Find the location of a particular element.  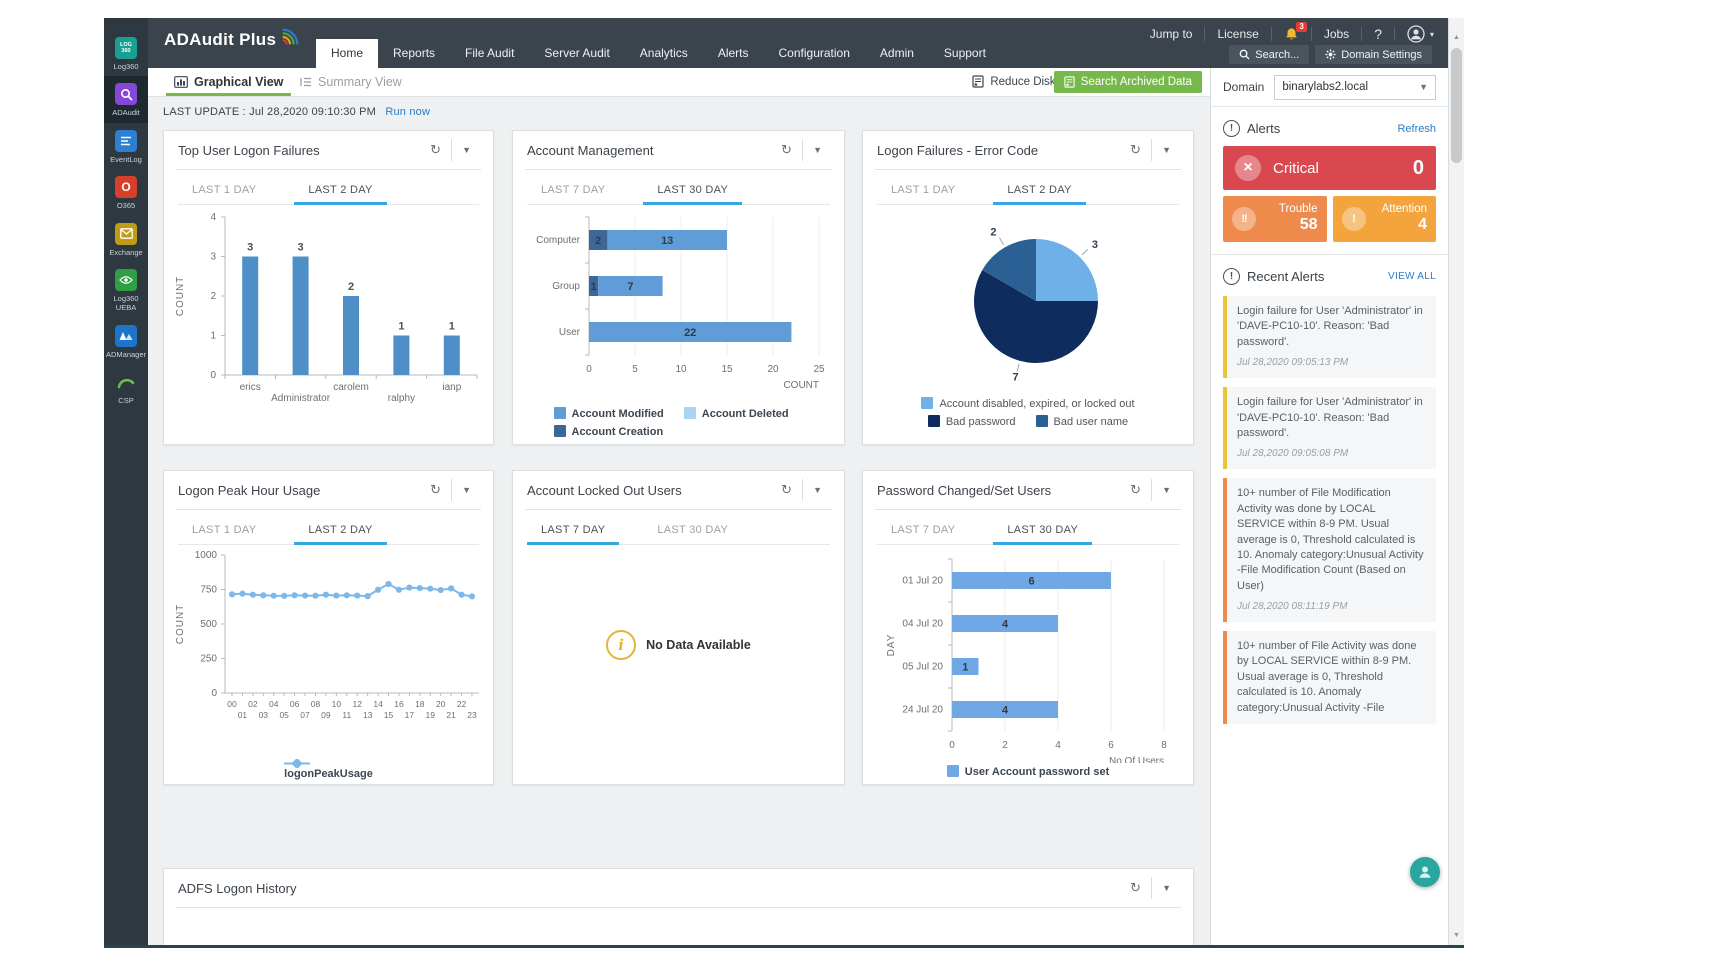

notifications-bell-icon: 3 is located at coordinates (1295, 31).